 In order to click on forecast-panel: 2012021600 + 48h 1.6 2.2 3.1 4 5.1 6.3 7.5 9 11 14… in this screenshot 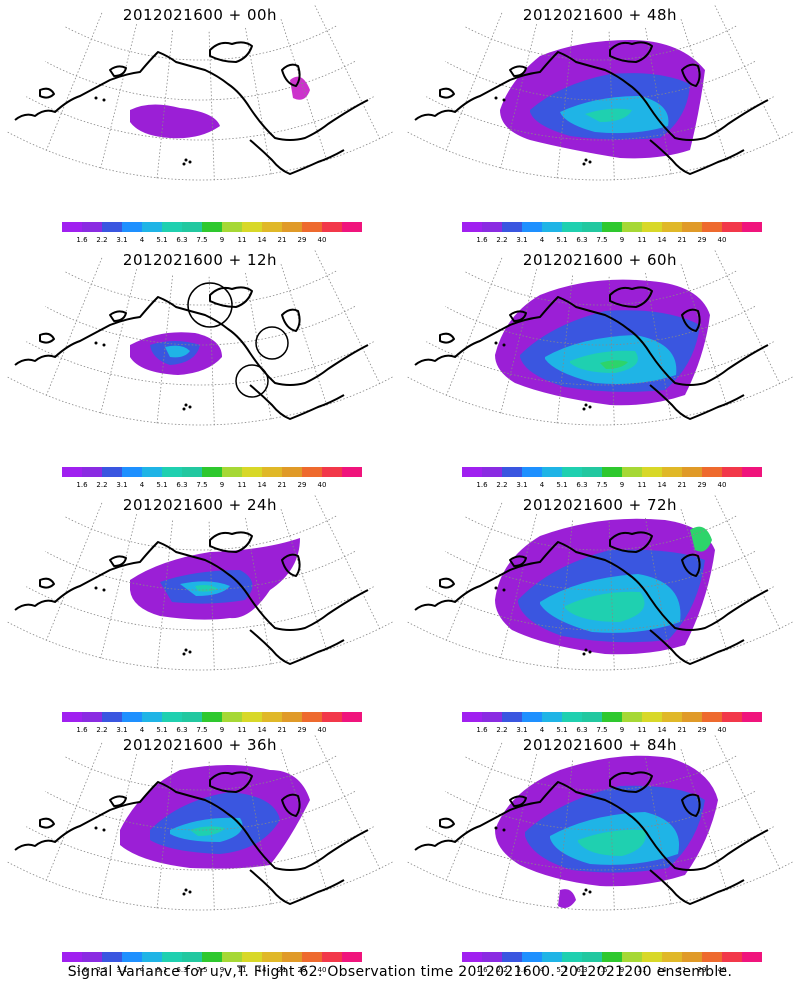, I will do `click(600, 122)`.